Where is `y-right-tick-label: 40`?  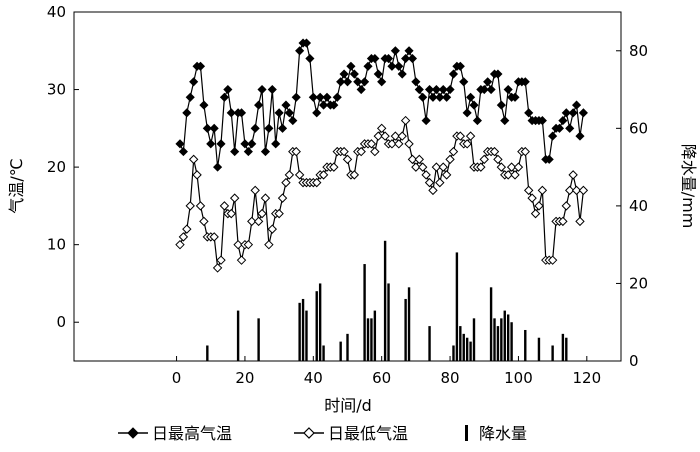
y-right-tick-label: 40 is located at coordinates (638, 206).